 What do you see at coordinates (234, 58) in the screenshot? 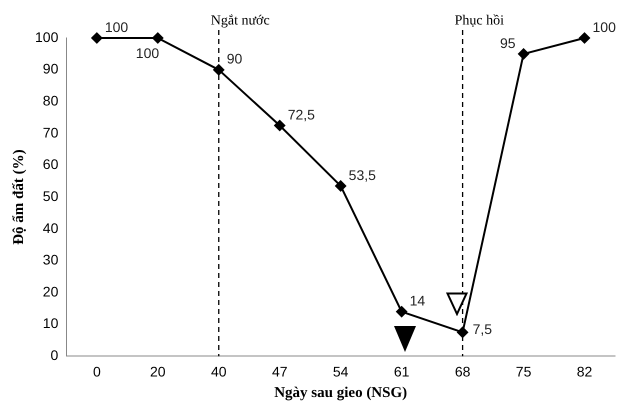
I see `data-label: 90` at bounding box center [234, 58].